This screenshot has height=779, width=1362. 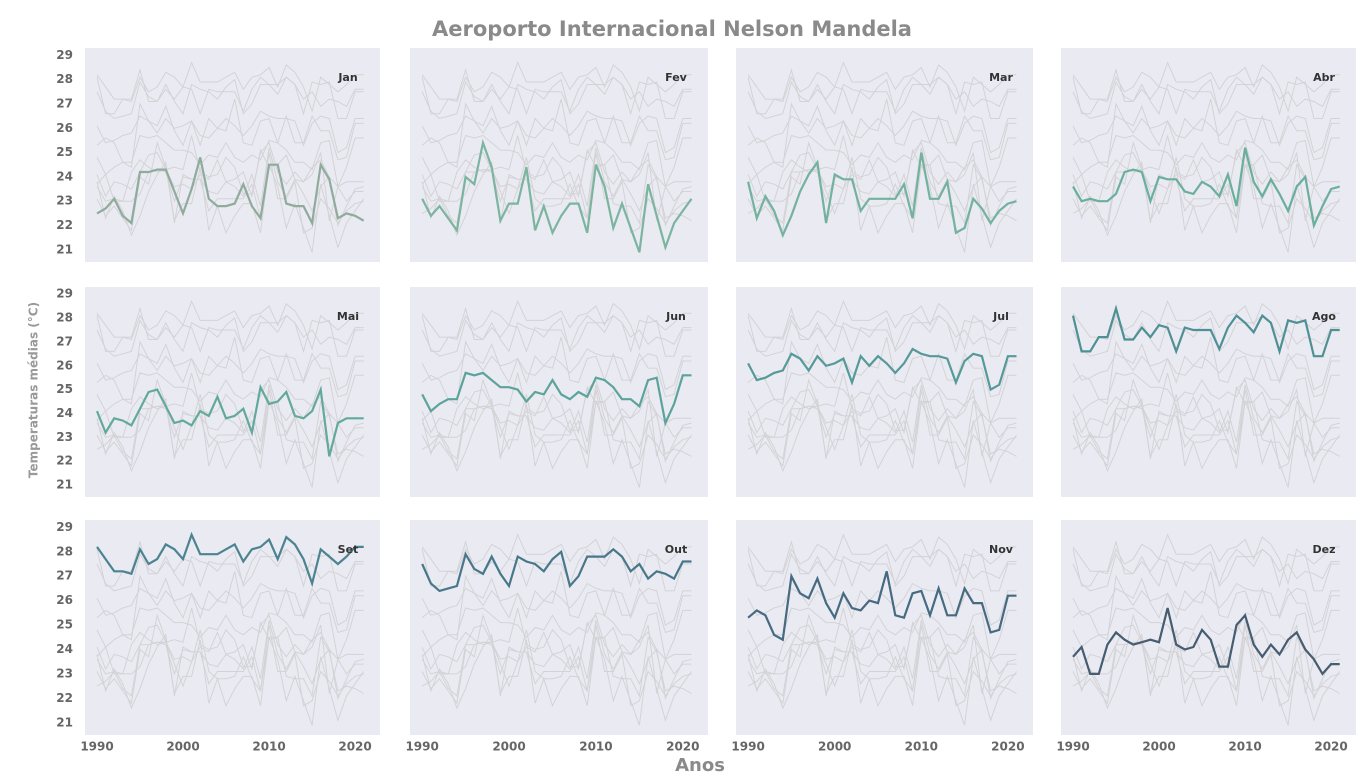 I want to click on panel-label: Abr, so click(x=1324, y=77).